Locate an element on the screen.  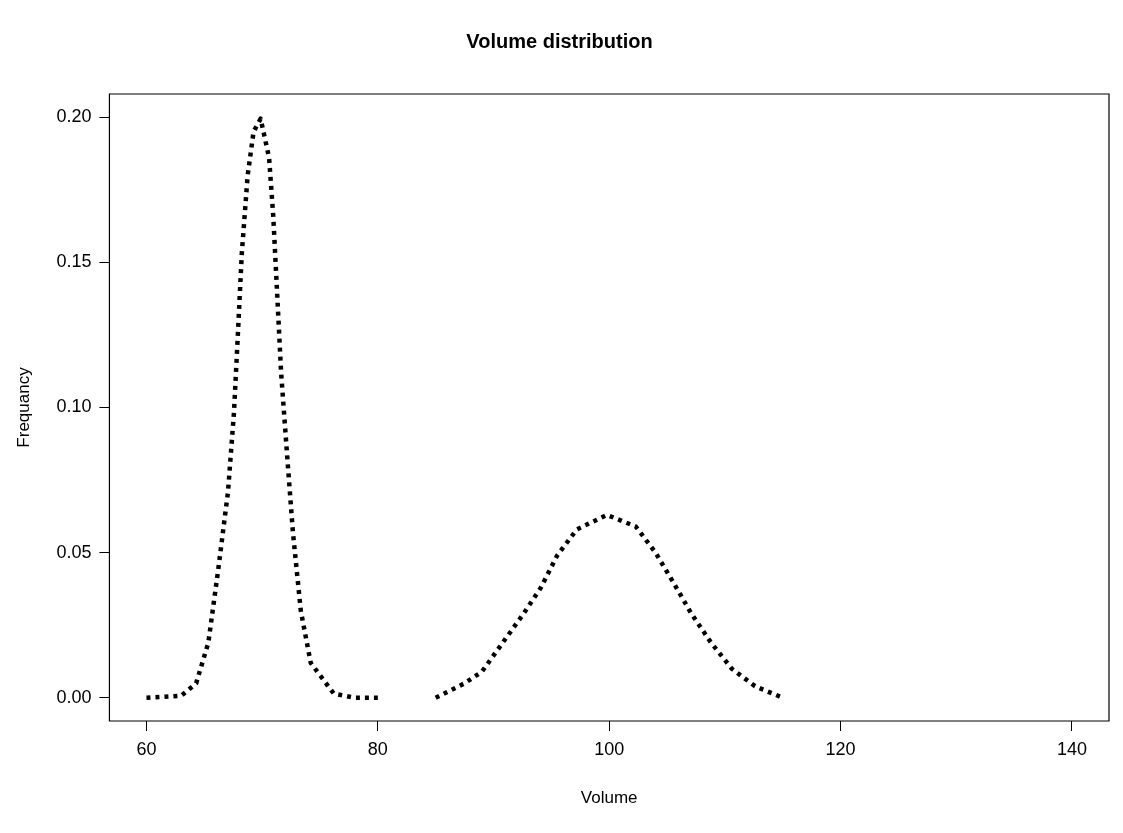
y-tick-label: 0.15 is located at coordinates (74, 261).